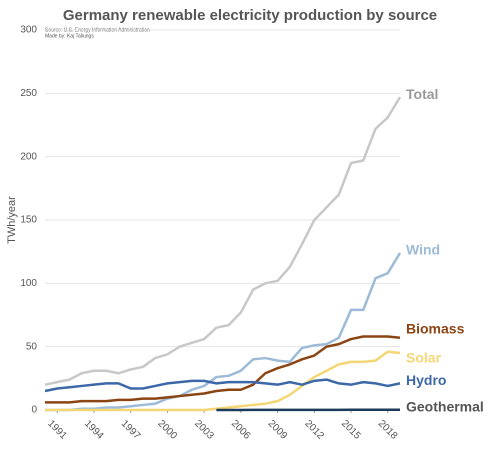 The height and width of the screenshot is (454, 500). I want to click on legend-label: Biomass, so click(435, 329).